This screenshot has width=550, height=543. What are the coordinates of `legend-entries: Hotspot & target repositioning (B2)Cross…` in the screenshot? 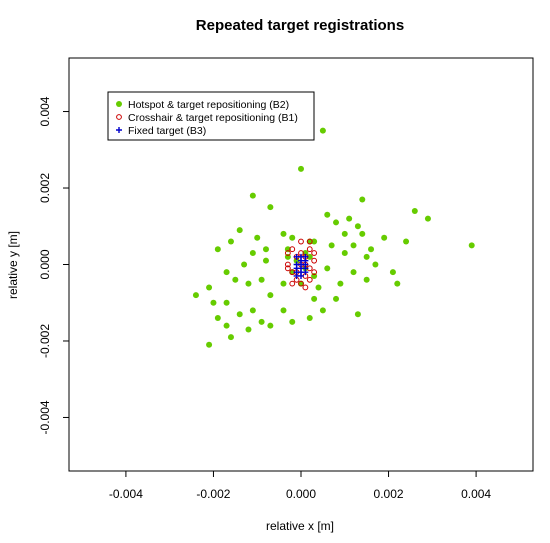 It's located at (207, 118).